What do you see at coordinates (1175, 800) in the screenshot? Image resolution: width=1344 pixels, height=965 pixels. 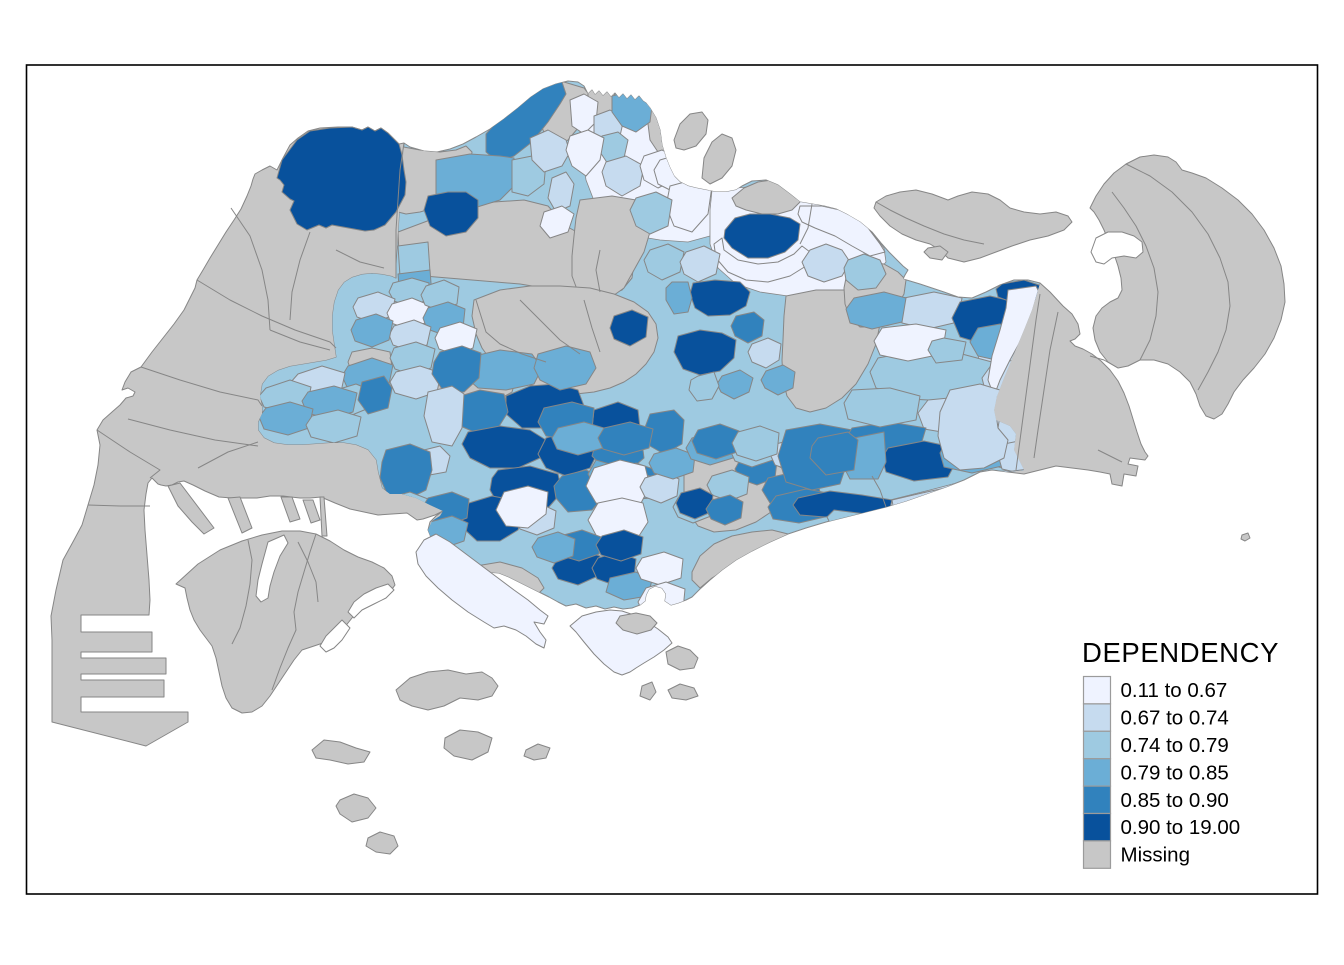 I see `svg-text: 0.85 to 0.90` at bounding box center [1175, 800].